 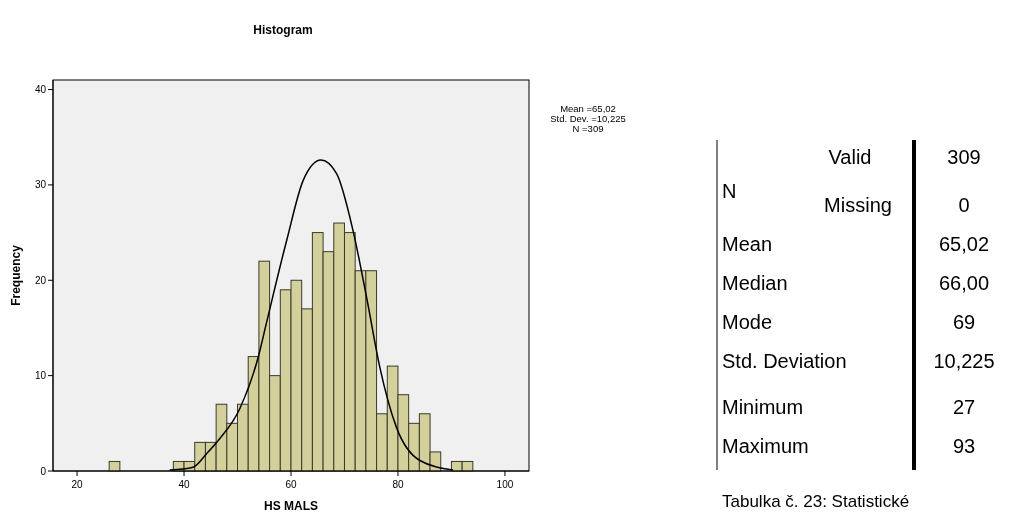 I want to click on x-tick-label: 80, so click(x=398, y=484).